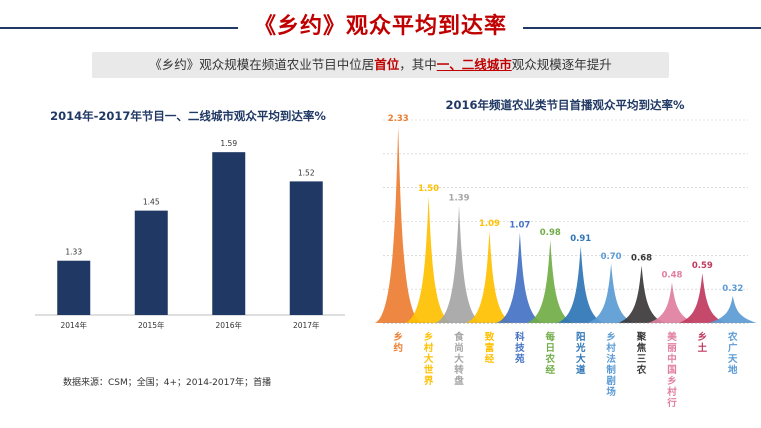 This screenshot has width=761, height=428. Describe the element at coordinates (167, 383) in the screenshot. I see `source-note: 数据来源：CSM；全国；4+；2014-2017年；首播` at that location.